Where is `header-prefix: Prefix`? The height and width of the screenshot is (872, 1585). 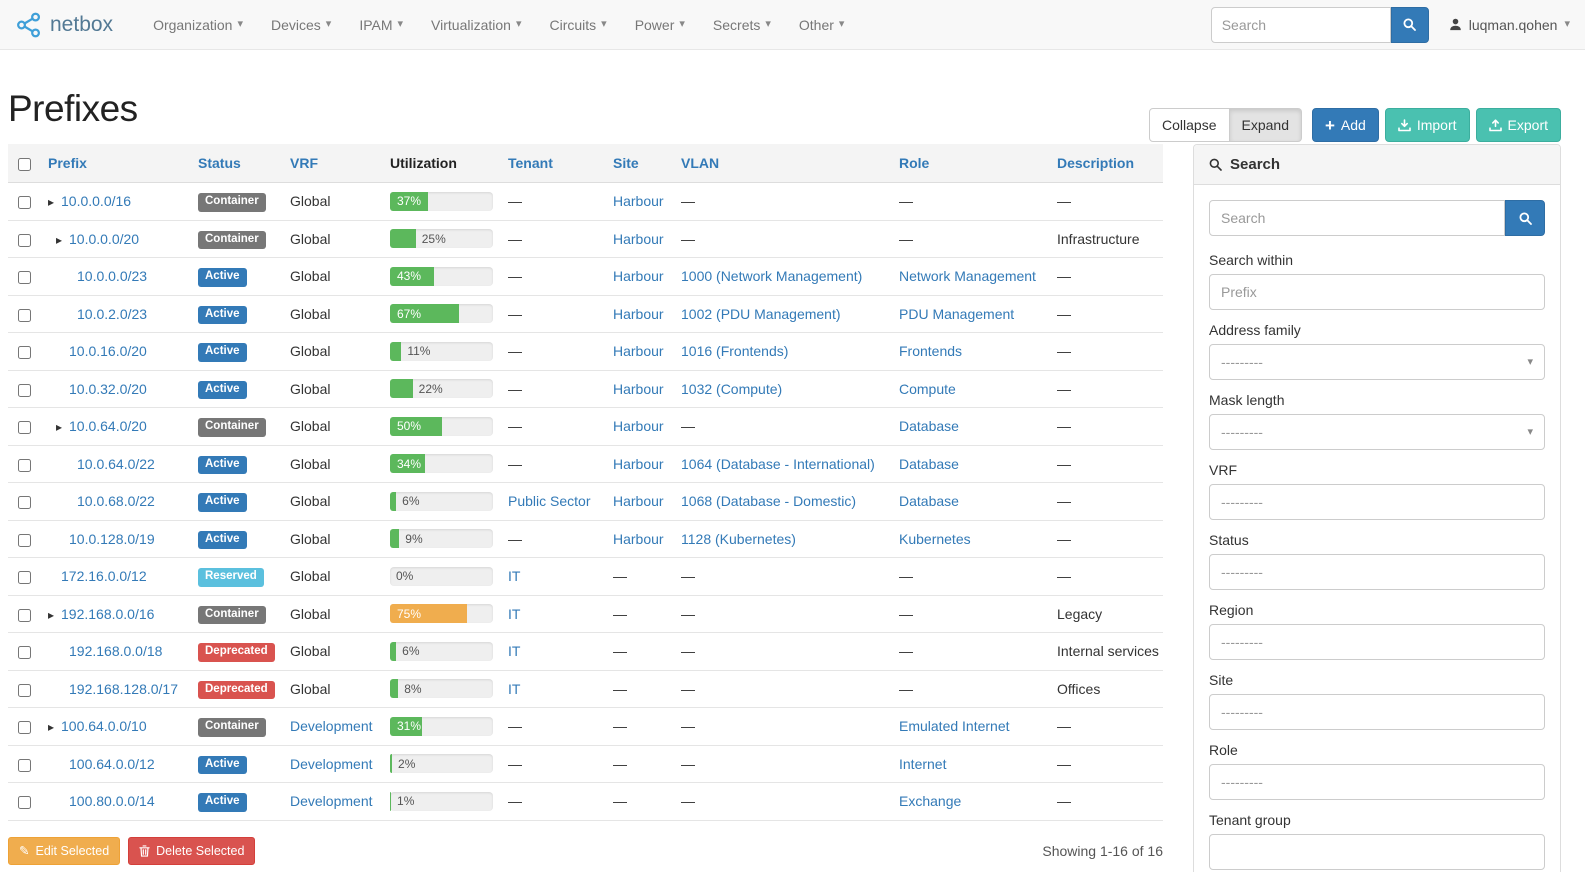 header-prefix: Prefix is located at coordinates (115, 163).